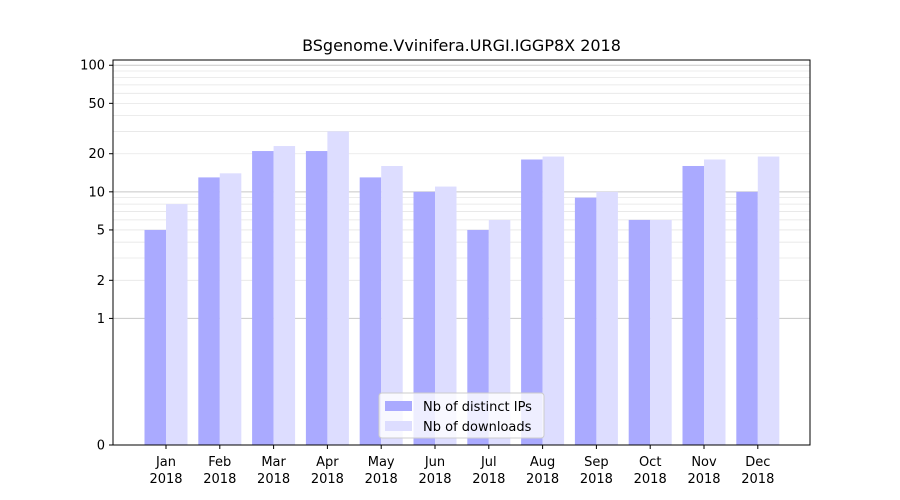 This screenshot has width=900, height=500. Describe the element at coordinates (101, 319) in the screenshot. I see `y-tick-label: 1` at that location.